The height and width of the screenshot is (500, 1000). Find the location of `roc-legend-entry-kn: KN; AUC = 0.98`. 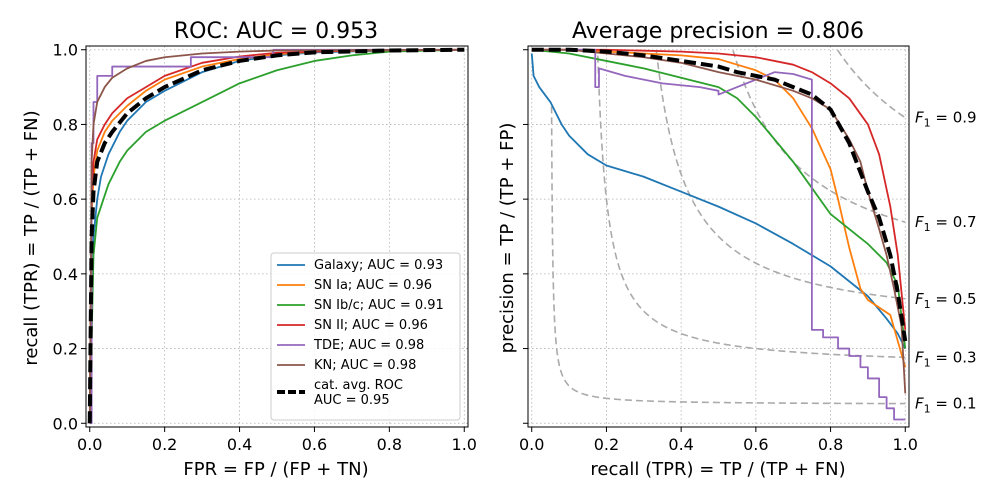

roc-legend-entry-kn: KN; AUC = 0.98 is located at coordinates (346, 365).